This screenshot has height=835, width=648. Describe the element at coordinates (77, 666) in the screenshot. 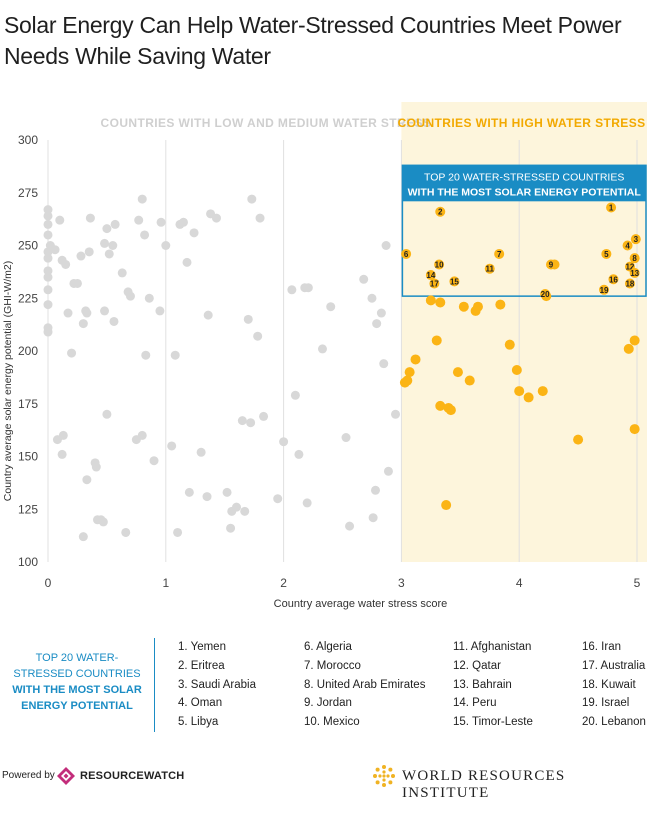

I see `legend-title-line1: TOP 20 WATER-STRESSED COUNTRIES` at that location.